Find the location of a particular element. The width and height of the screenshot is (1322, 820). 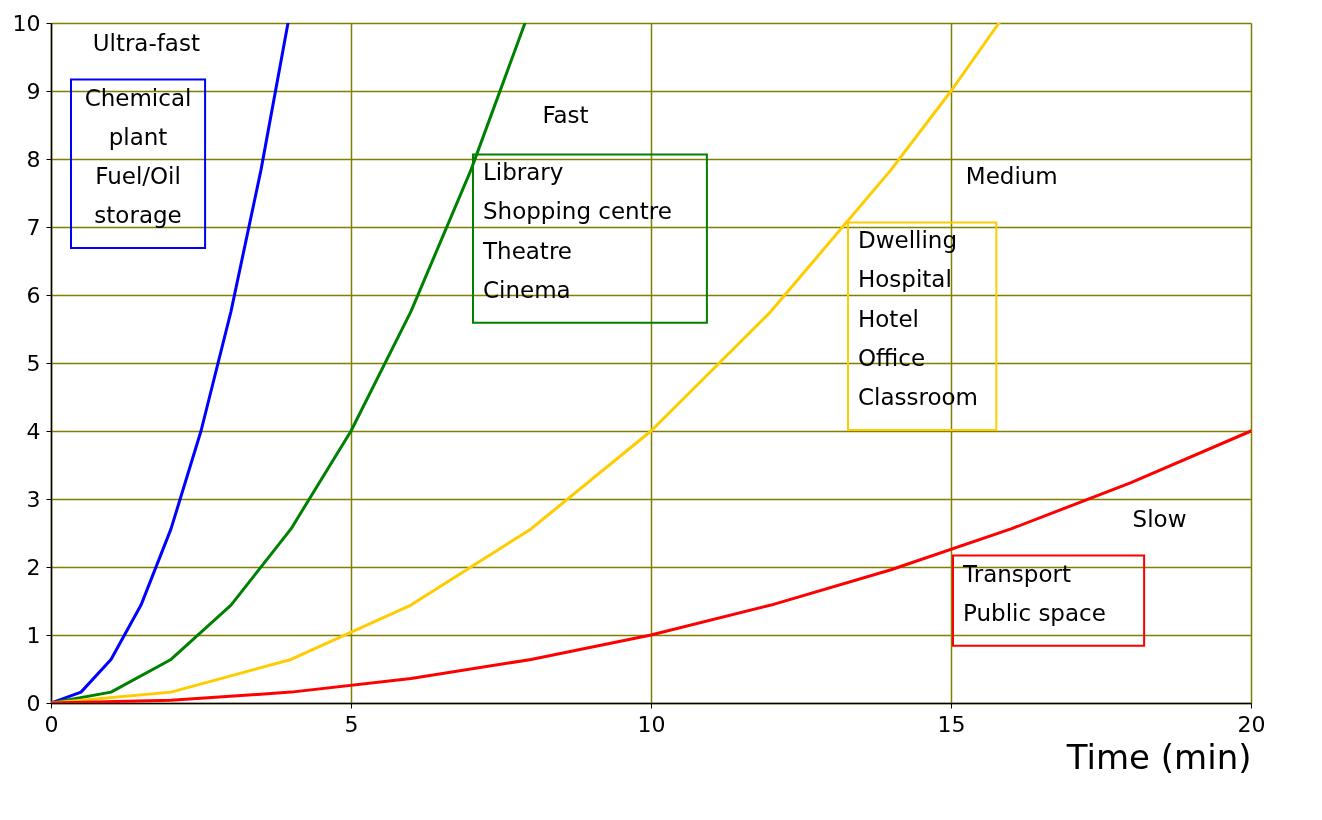

x-tick-label: 0 is located at coordinates (51, 724).